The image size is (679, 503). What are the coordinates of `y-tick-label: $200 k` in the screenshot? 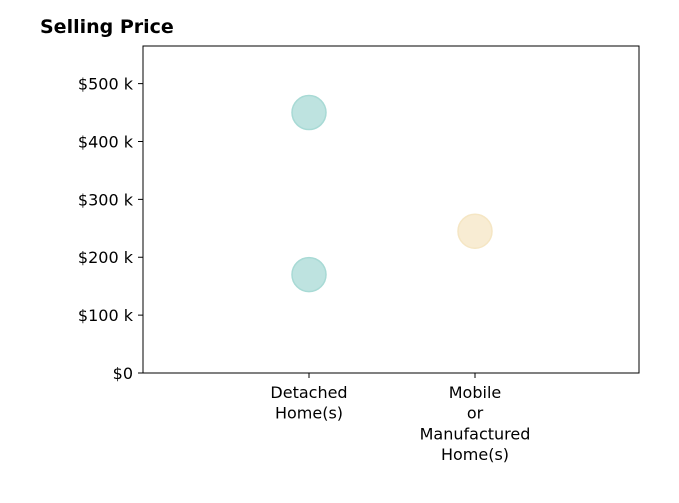 It's located at (106, 257).